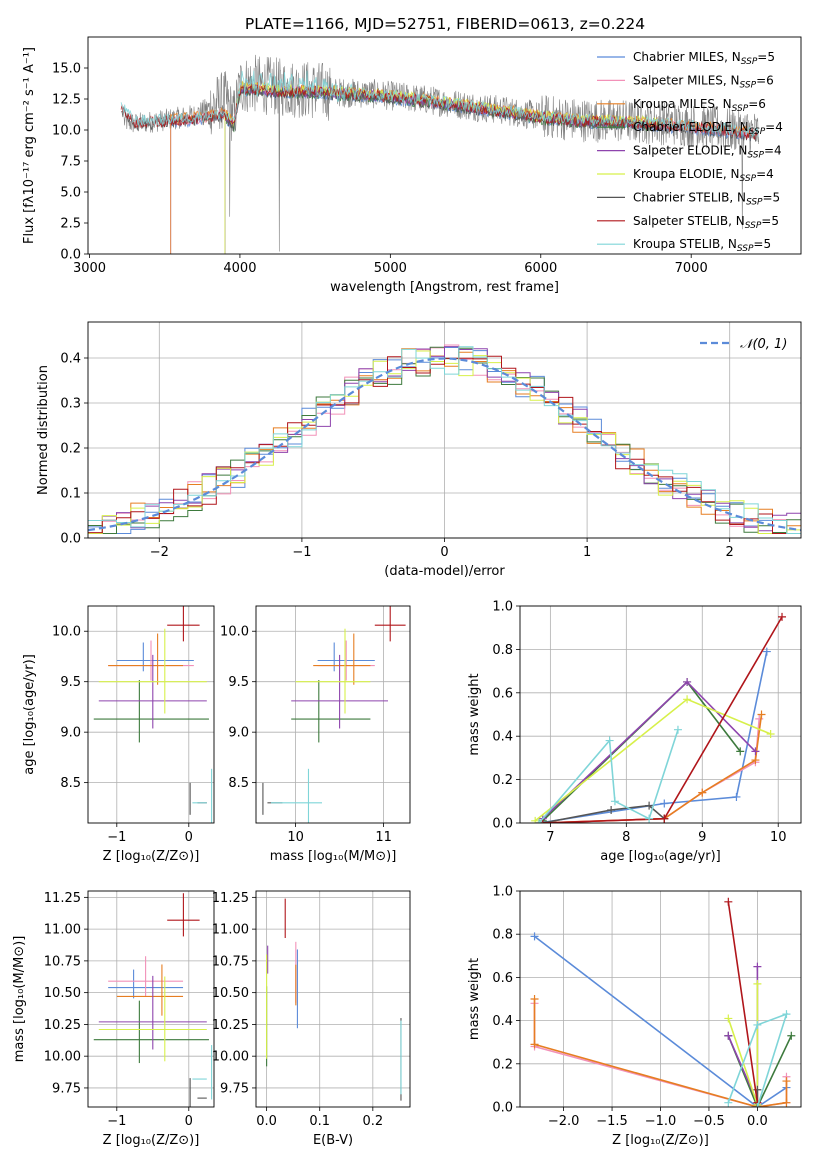 The height and width of the screenshot is (1170, 819). Describe the element at coordinates (612, 1121) in the screenshot. I see `tick-label-x: −1.5` at that location.